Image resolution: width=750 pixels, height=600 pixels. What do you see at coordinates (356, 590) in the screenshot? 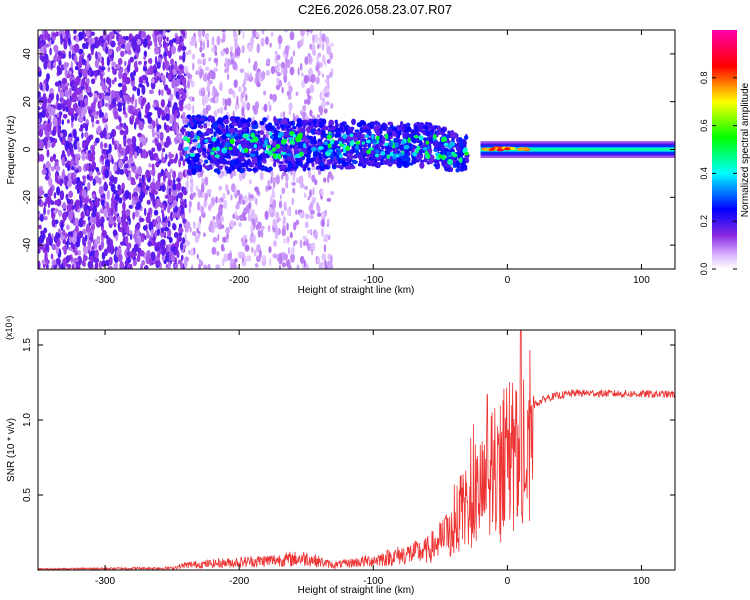
I see `snr-x-label: Height of straight line (km)` at bounding box center [356, 590].